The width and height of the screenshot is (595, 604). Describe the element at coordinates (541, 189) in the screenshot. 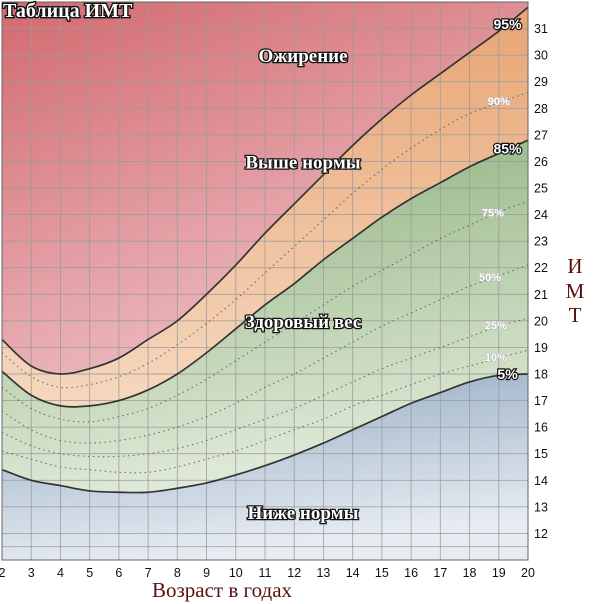

I see `y-tick-label: 25` at that location.